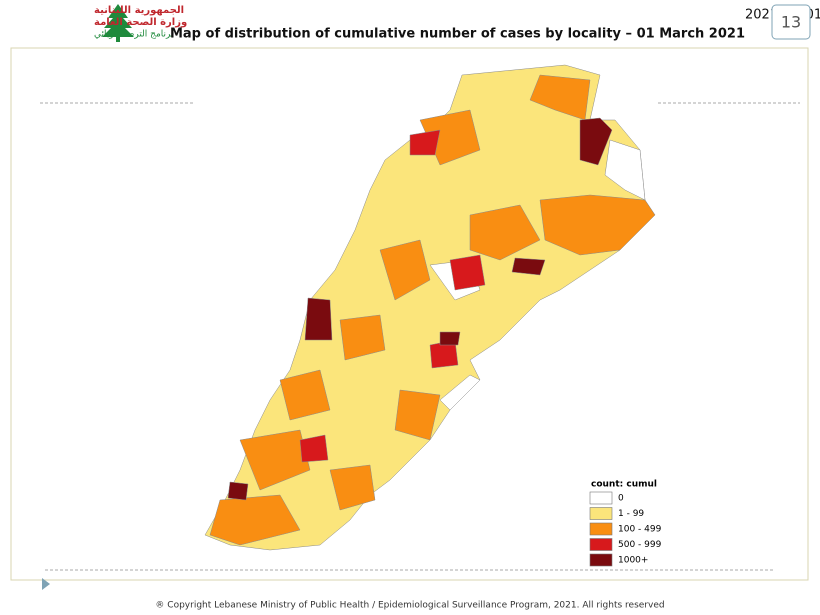  Describe the element at coordinates (134, 35) in the screenshot. I see `logo-line: برنامج الترصد الوبائي` at that location.